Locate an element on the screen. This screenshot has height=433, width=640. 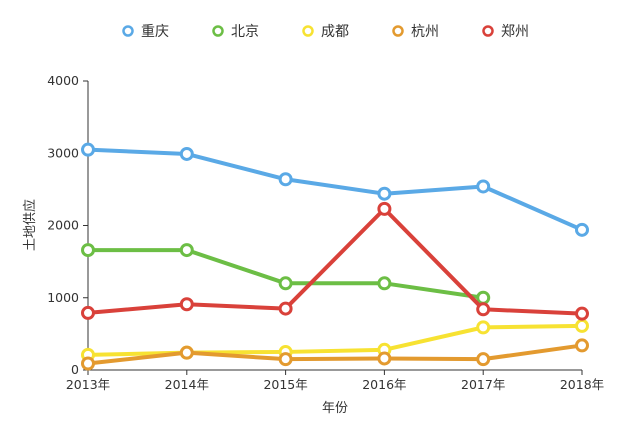
x-tick-label: 2013年 is located at coordinates (88, 384).